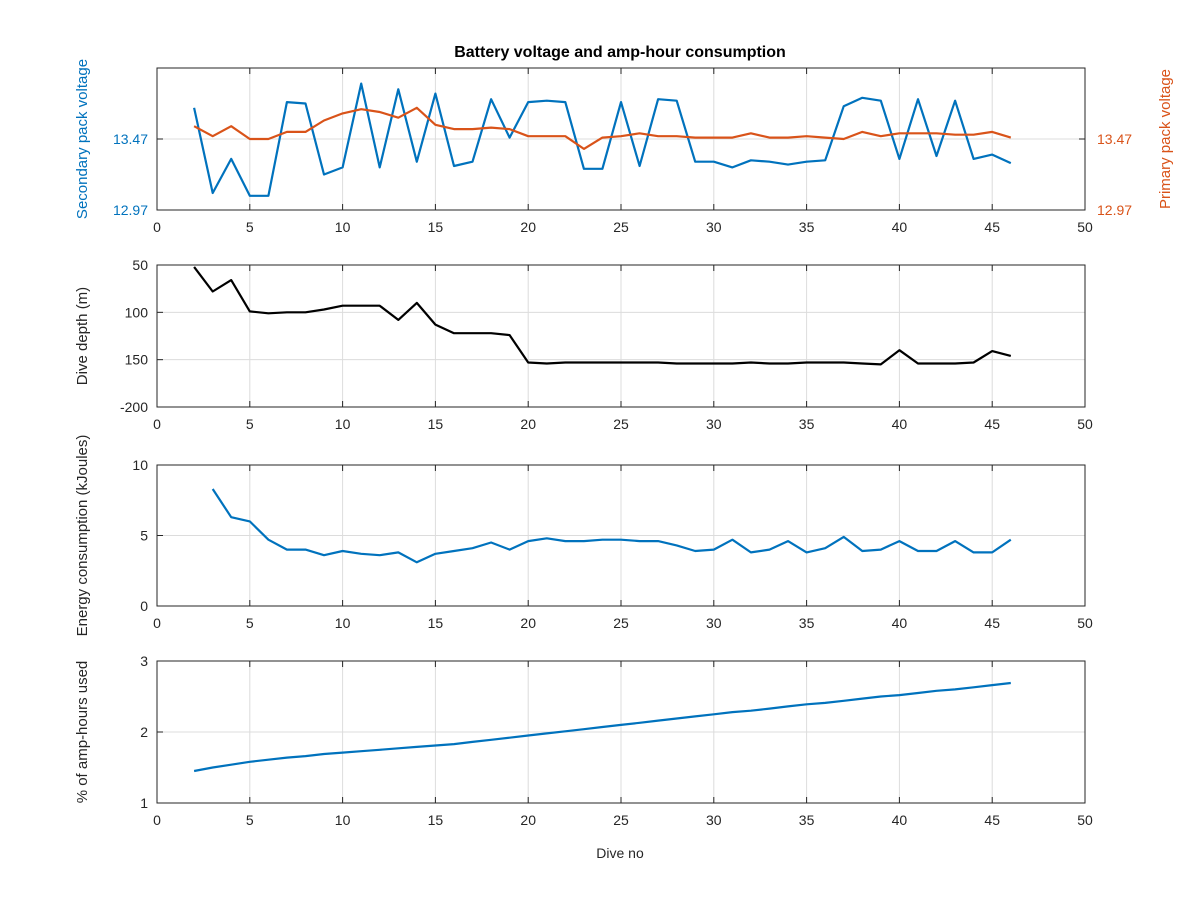 This screenshot has width=1200, height=905. Describe the element at coordinates (134, 407) in the screenshot. I see `y-tick-label: -200` at that location.